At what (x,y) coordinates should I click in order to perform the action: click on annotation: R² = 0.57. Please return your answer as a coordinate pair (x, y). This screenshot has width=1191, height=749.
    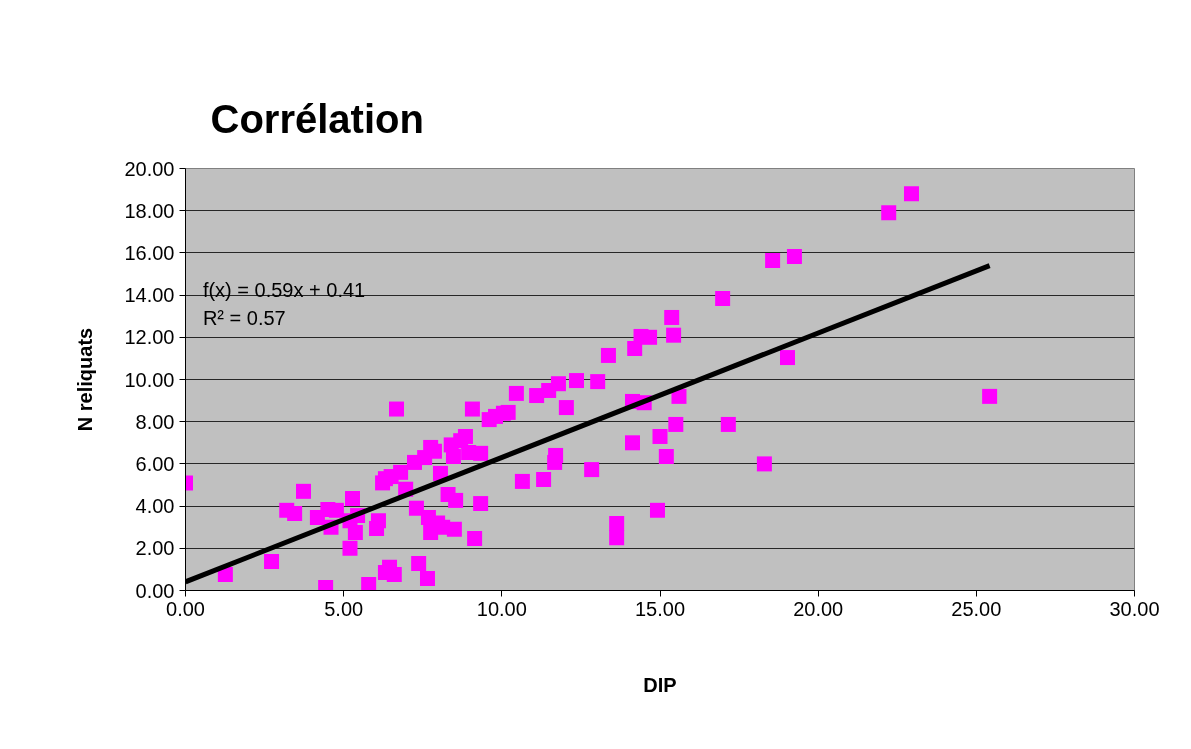
    Looking at the image, I should click on (244, 318).